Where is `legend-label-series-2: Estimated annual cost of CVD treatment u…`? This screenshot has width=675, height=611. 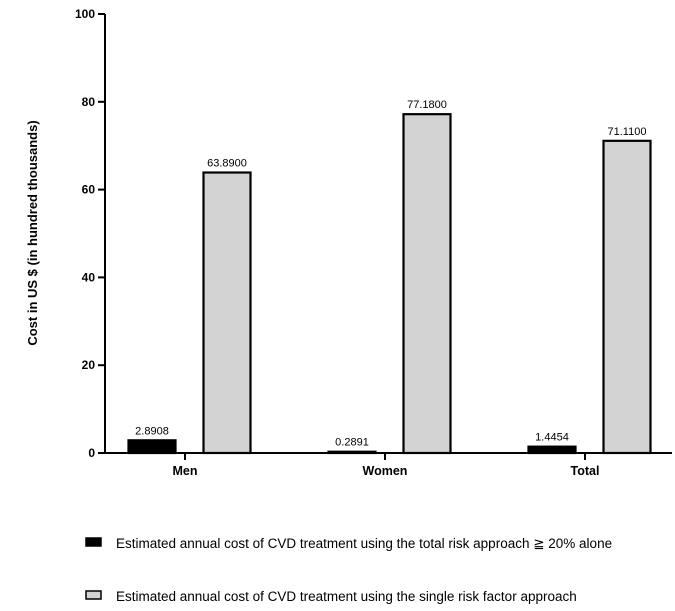 legend-label-series-2: Estimated annual cost of CVD treatment u… is located at coordinates (346, 596).